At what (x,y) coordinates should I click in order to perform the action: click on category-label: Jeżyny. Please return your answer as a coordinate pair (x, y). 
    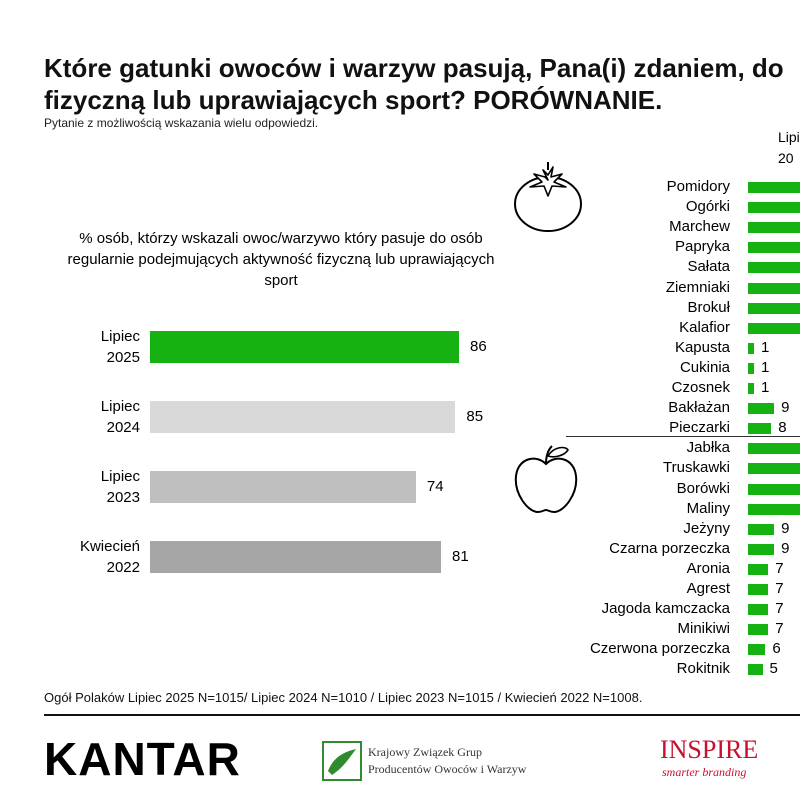
    Looking at the image, I should click on (706, 528).